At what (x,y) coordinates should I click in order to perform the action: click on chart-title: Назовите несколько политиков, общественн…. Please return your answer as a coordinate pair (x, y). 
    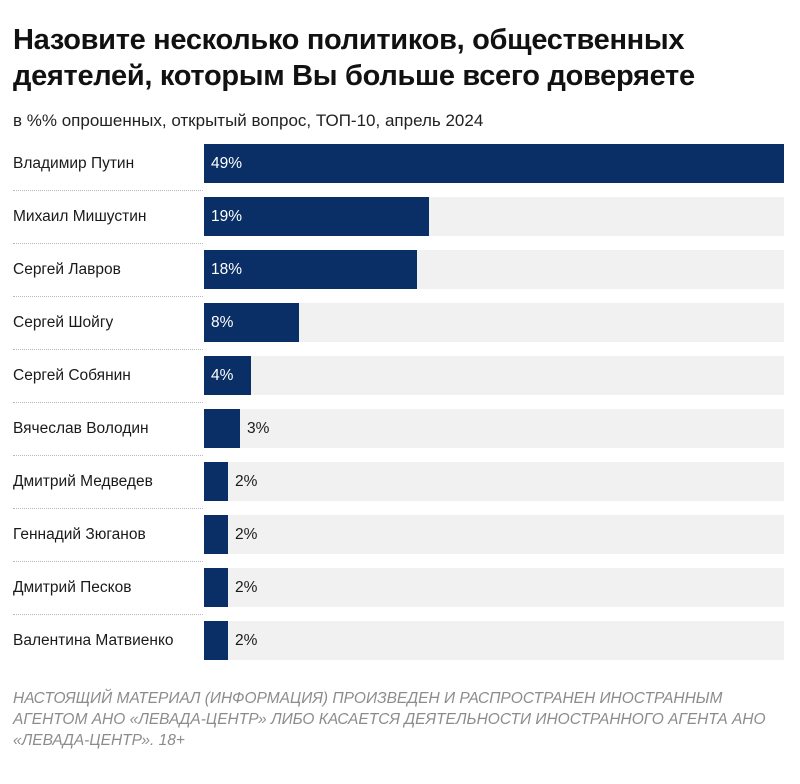
    Looking at the image, I should click on (354, 58).